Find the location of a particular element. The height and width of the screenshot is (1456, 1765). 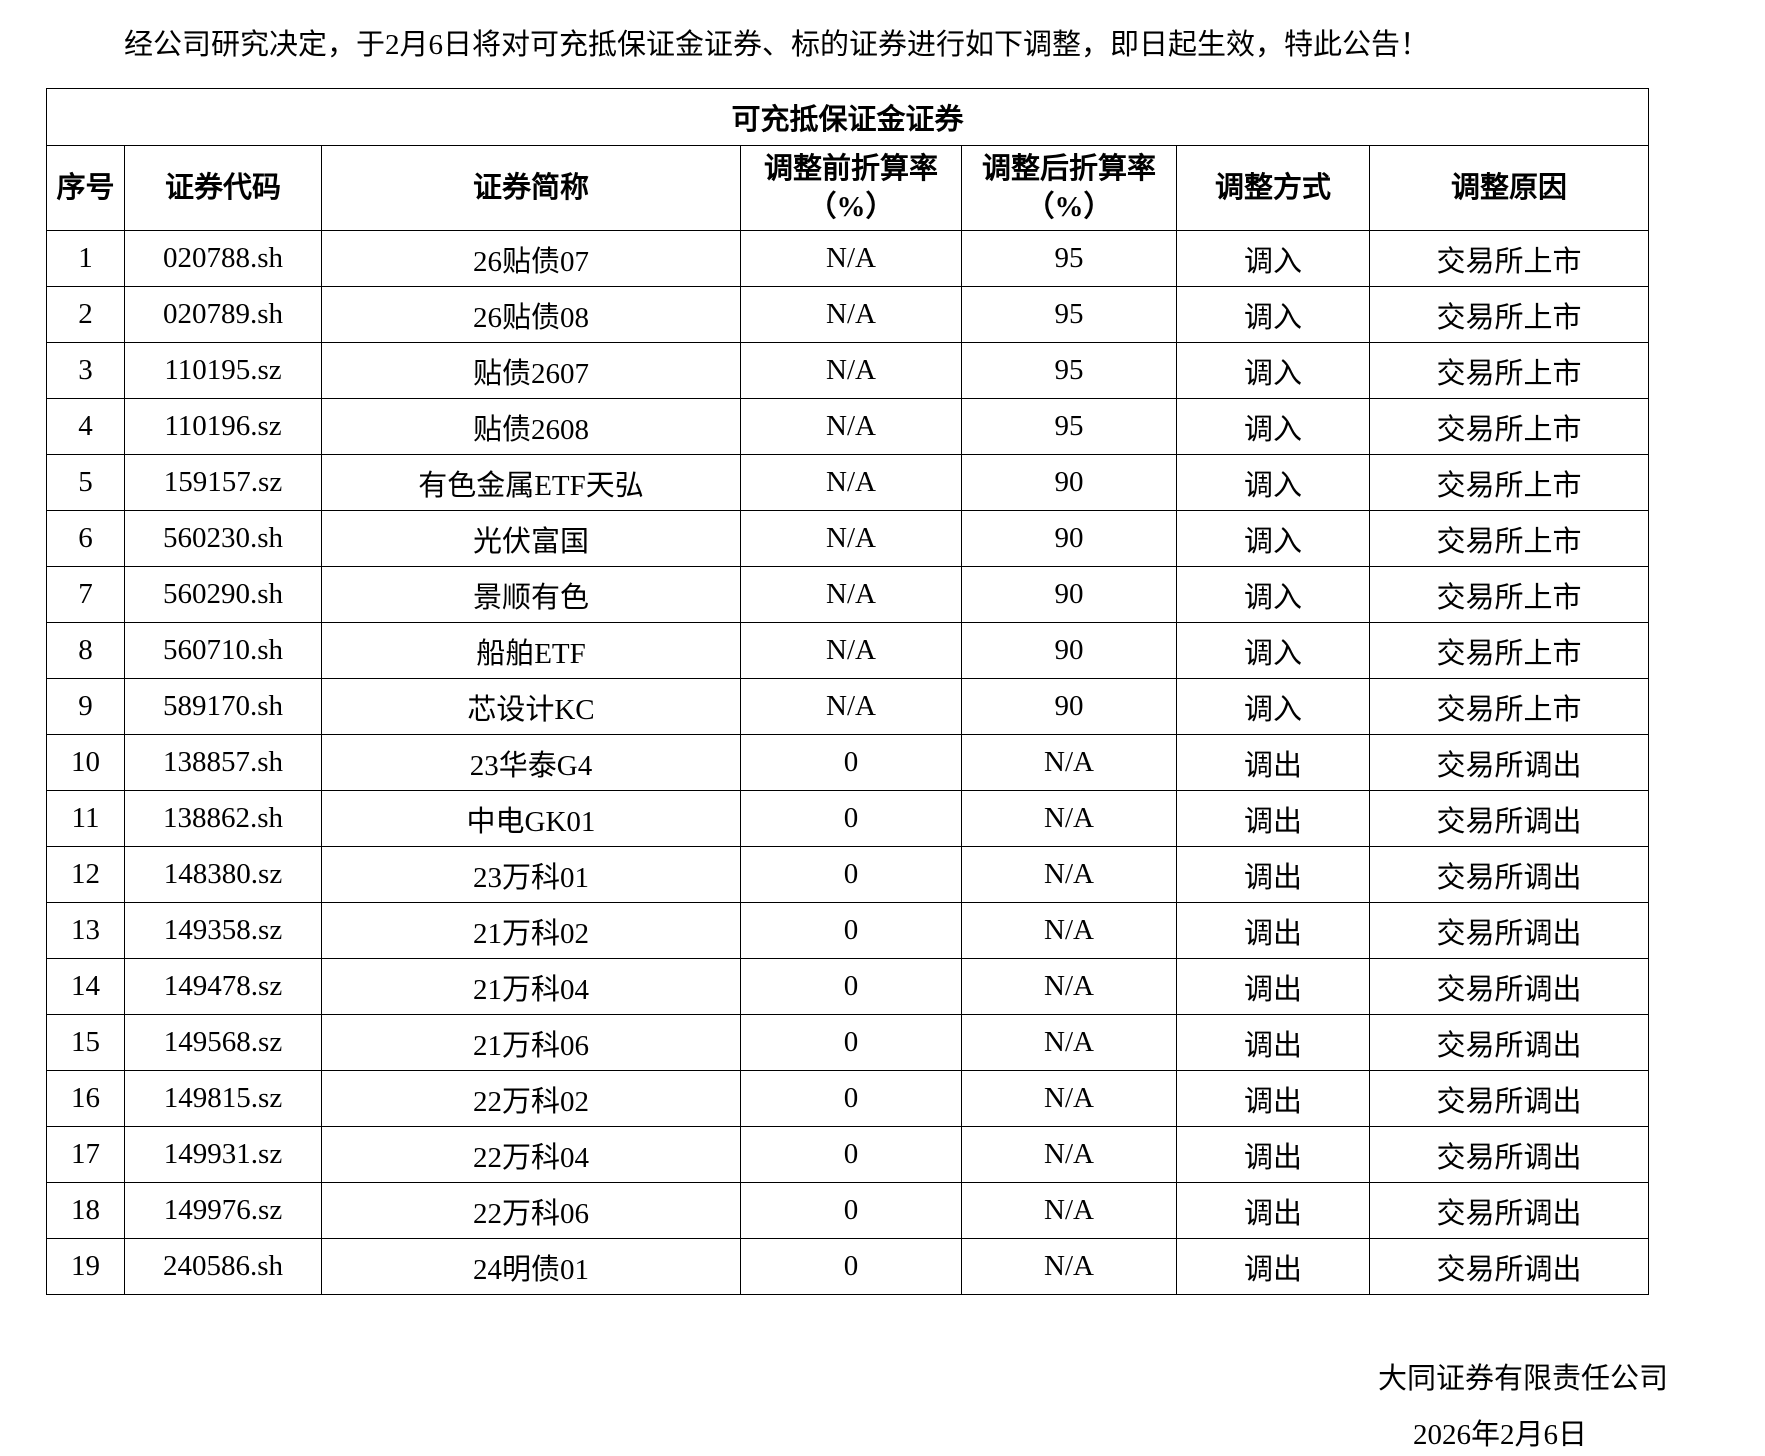

table-cell: 19 is located at coordinates (85, 1266).